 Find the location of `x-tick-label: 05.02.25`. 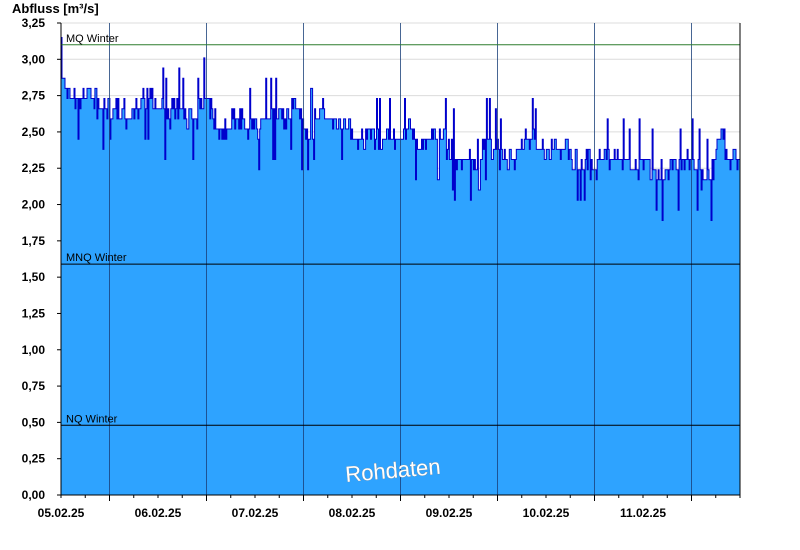

x-tick-label: 05.02.25 is located at coordinates (61, 513).